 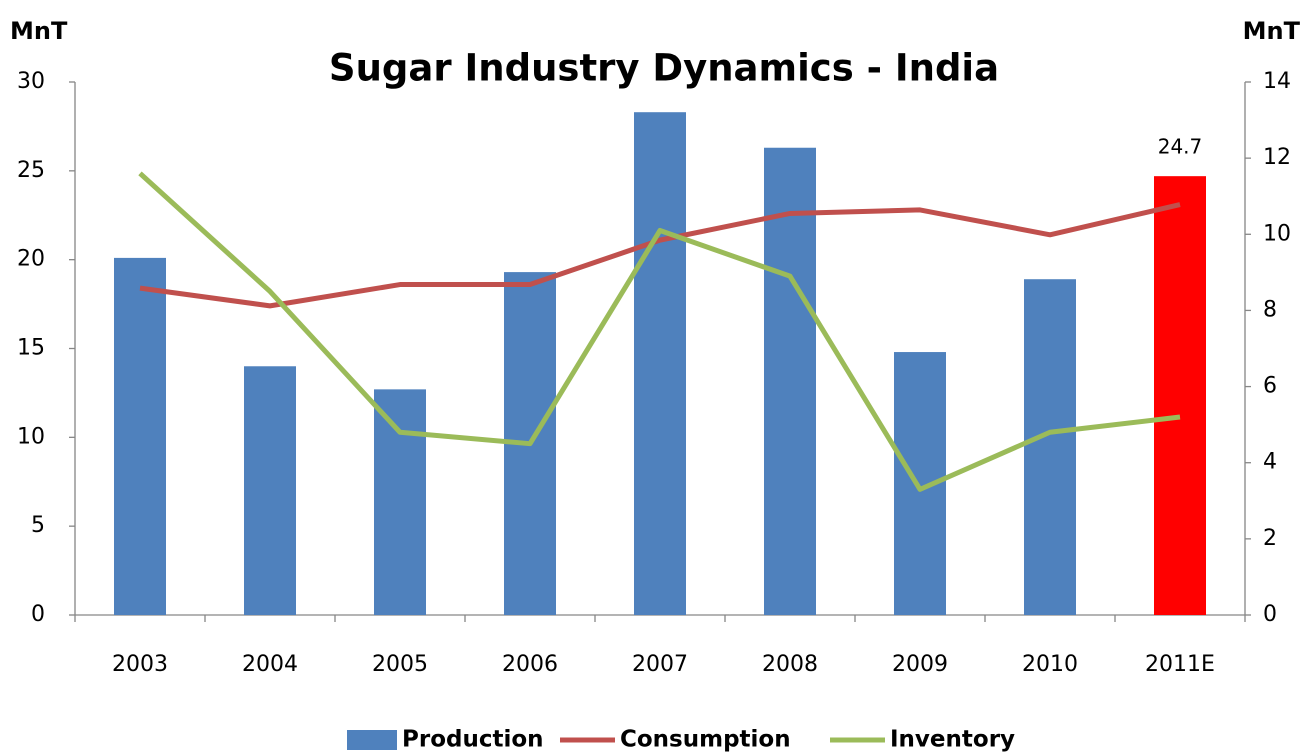 What do you see at coordinates (530, 664) in the screenshot?
I see `x-tick-label: 2006` at bounding box center [530, 664].